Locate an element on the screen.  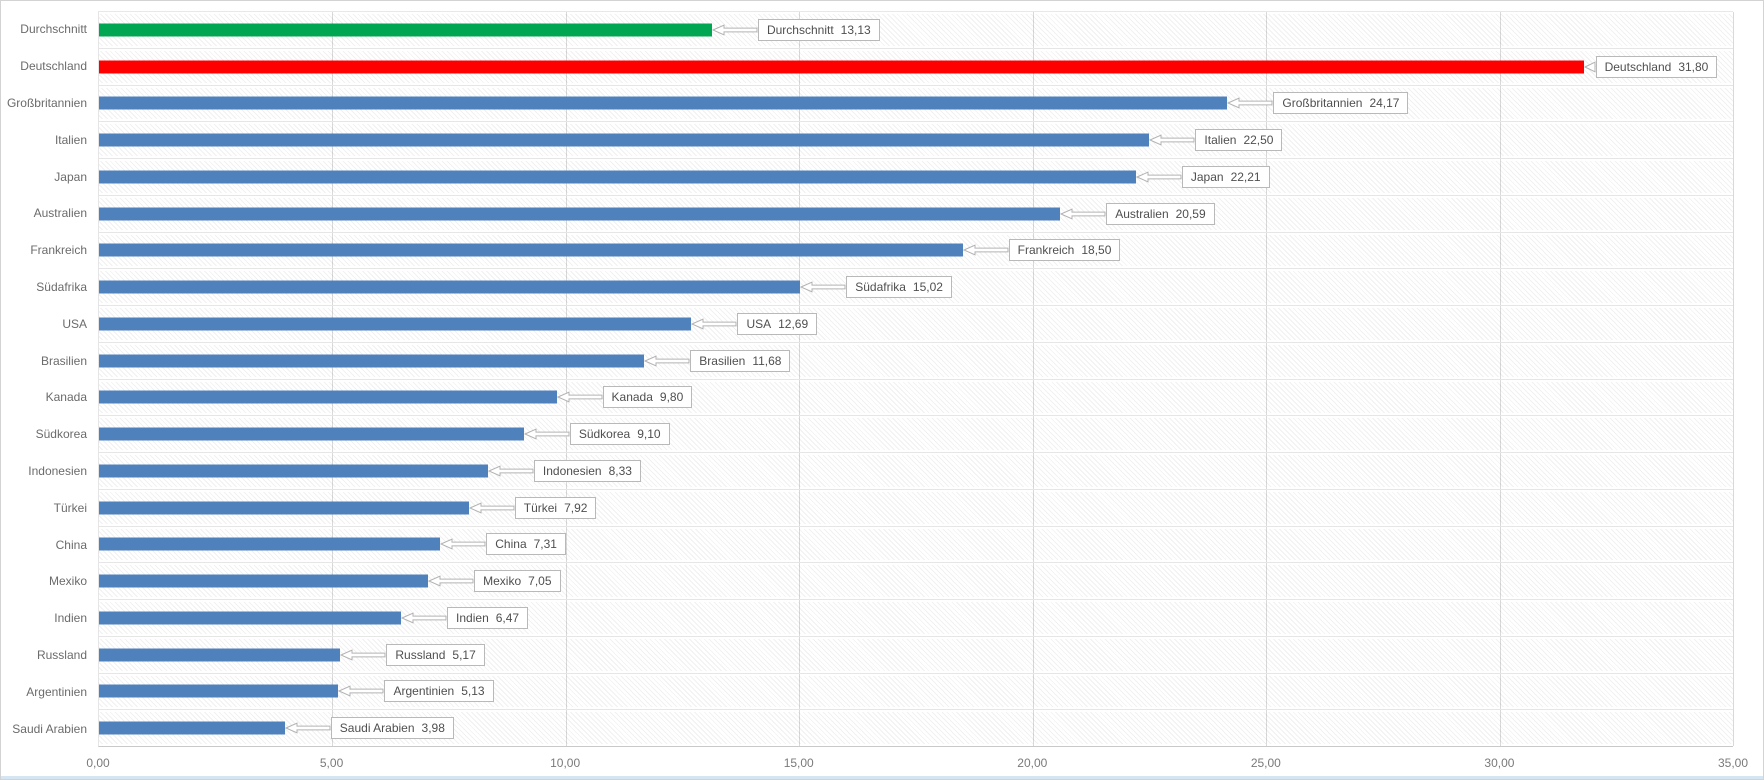
callout-value: 5,13 is located at coordinates (473, 691).